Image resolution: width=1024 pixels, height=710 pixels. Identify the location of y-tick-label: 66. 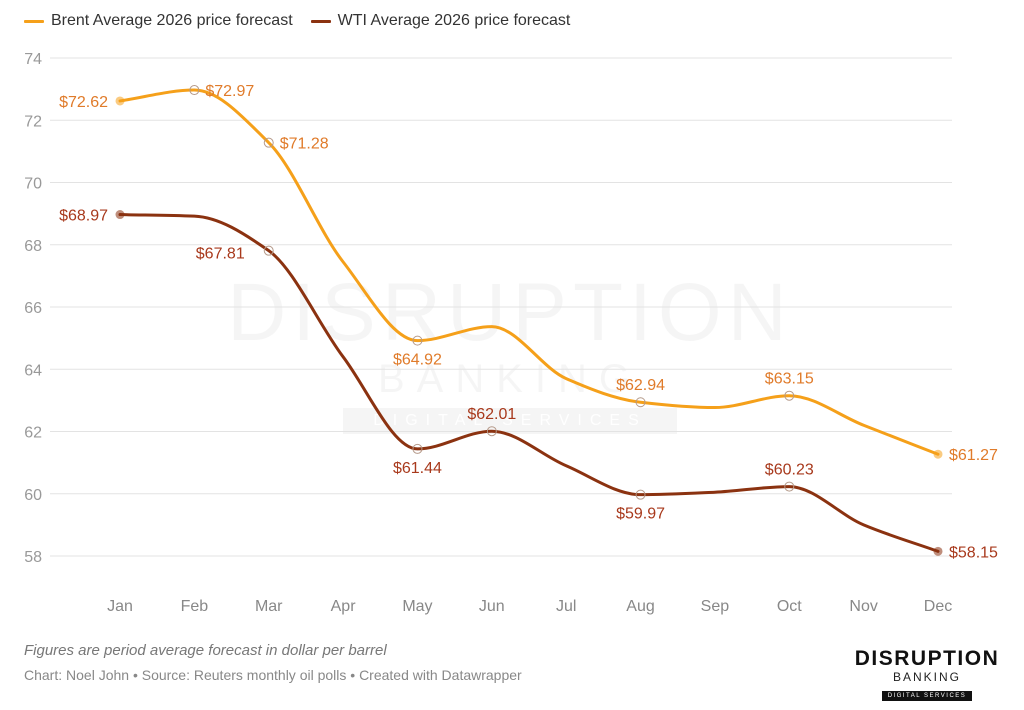
(33, 308).